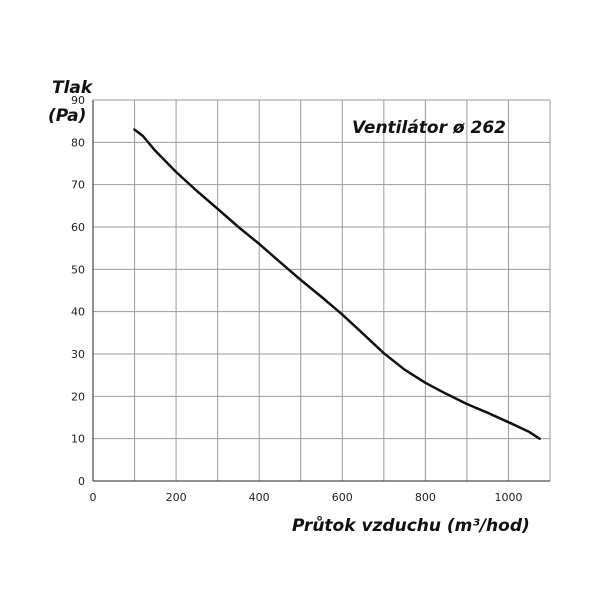 This screenshot has width=600, height=600. What do you see at coordinates (78, 291) in the screenshot?
I see `y-tick-labels: 0 10 20 30 40 50 60 70 80 90` at bounding box center [78, 291].